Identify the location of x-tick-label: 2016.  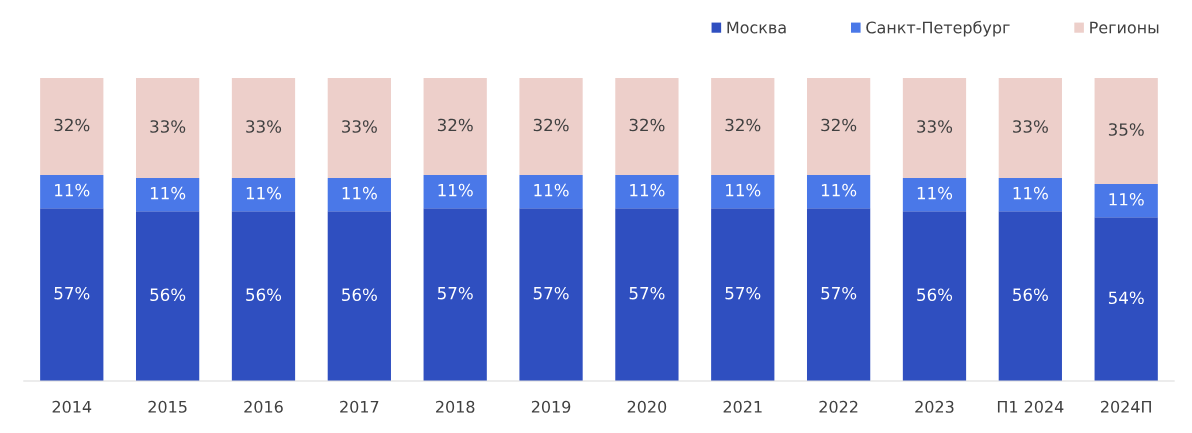
(263, 406).